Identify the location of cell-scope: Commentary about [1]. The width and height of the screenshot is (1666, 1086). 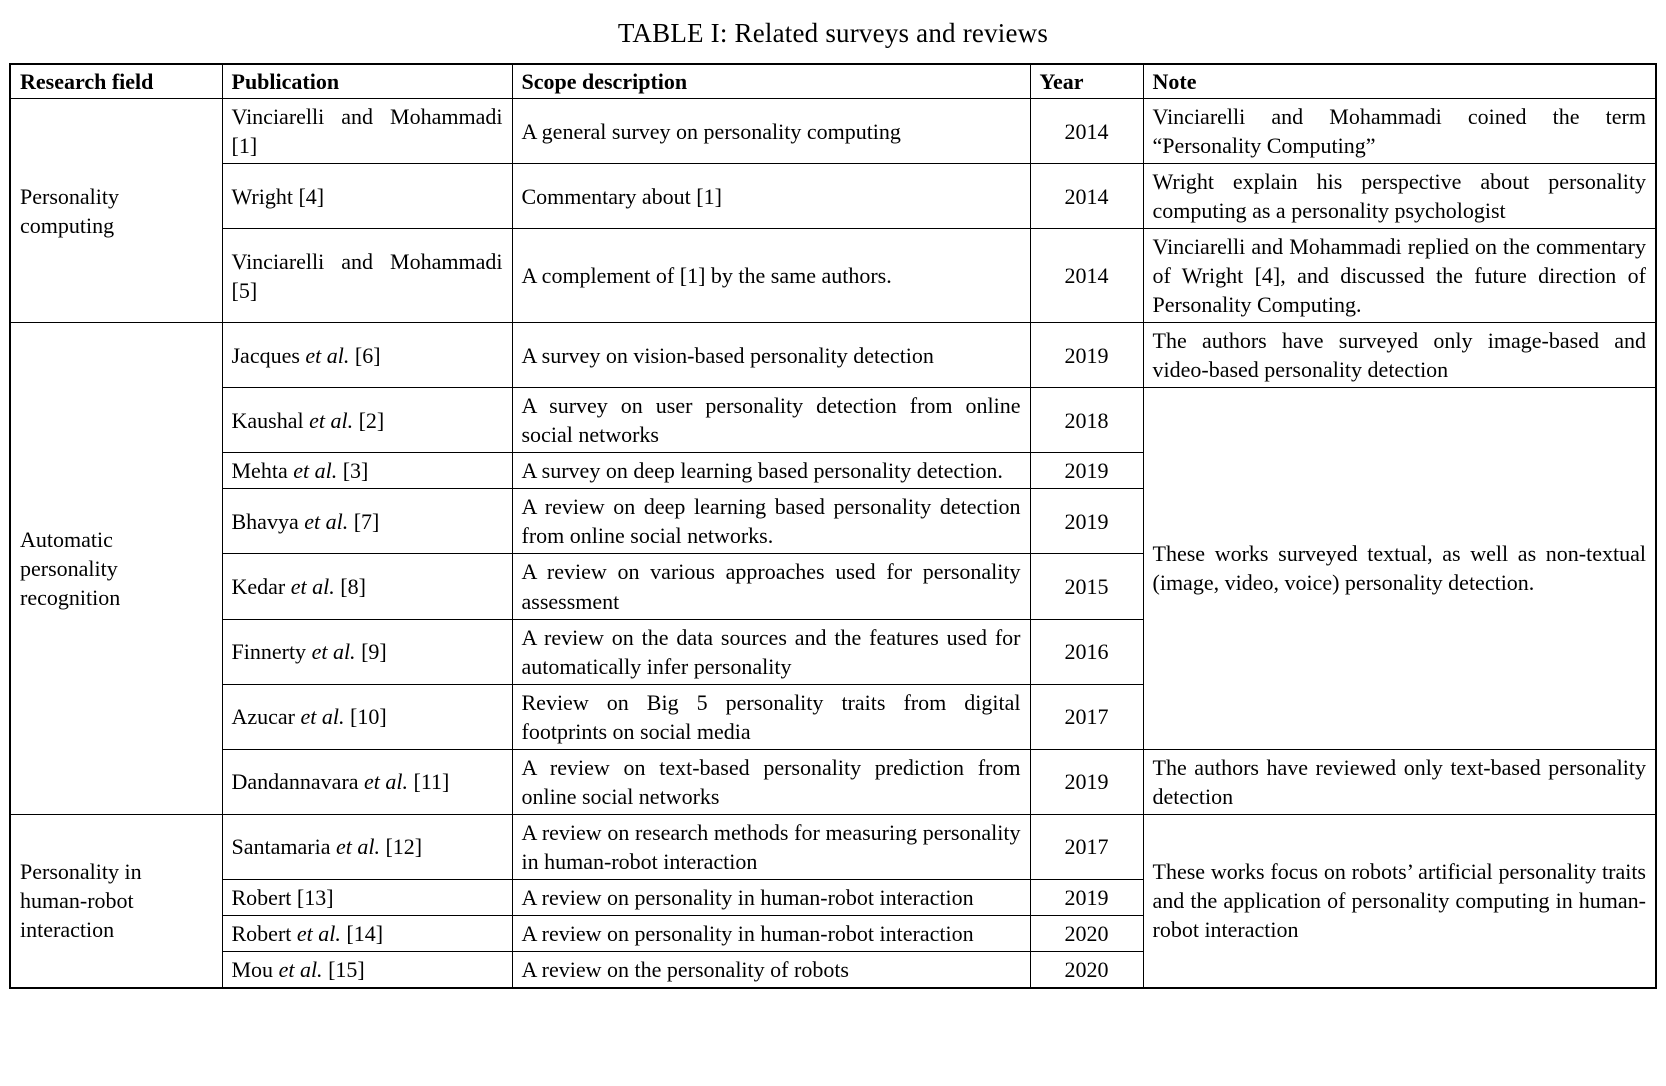
(771, 196).